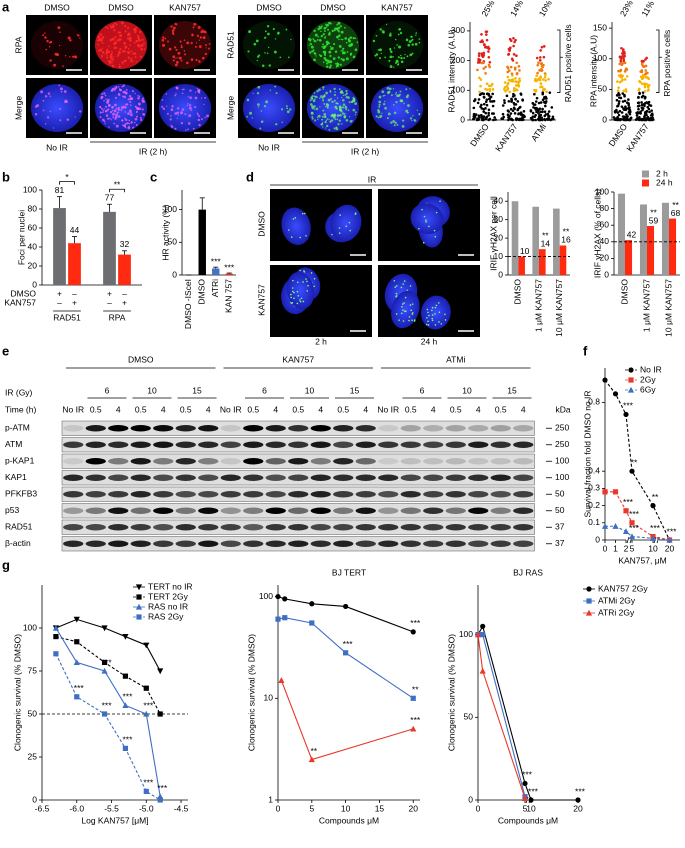 The image size is (685, 848). I want to click on panel-label: f, so click(585, 350).